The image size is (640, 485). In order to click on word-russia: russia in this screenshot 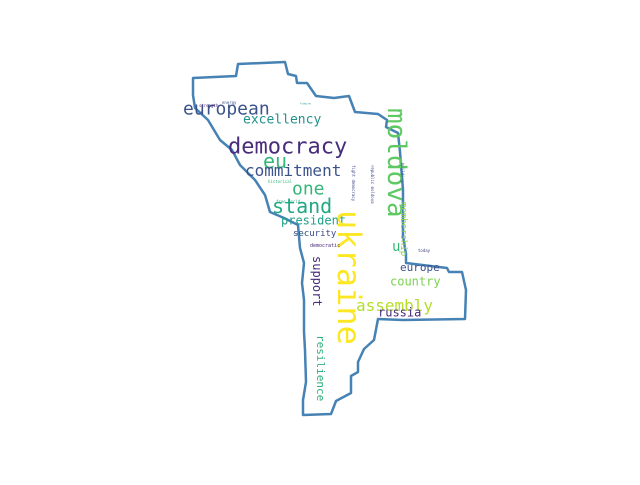, I will do `click(399, 313)`.